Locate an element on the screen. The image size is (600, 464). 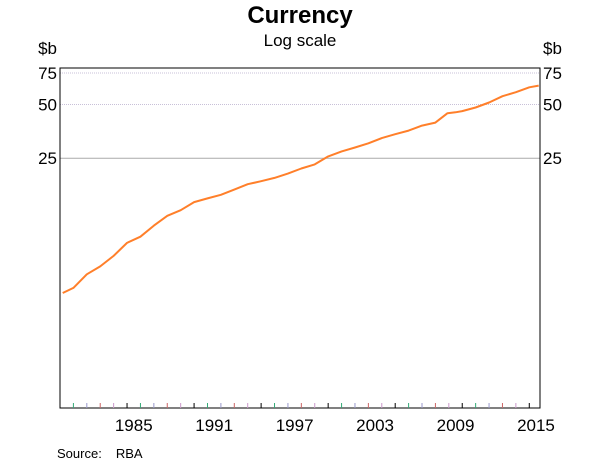
chart-subtitle: Log scale is located at coordinates (300, 40).